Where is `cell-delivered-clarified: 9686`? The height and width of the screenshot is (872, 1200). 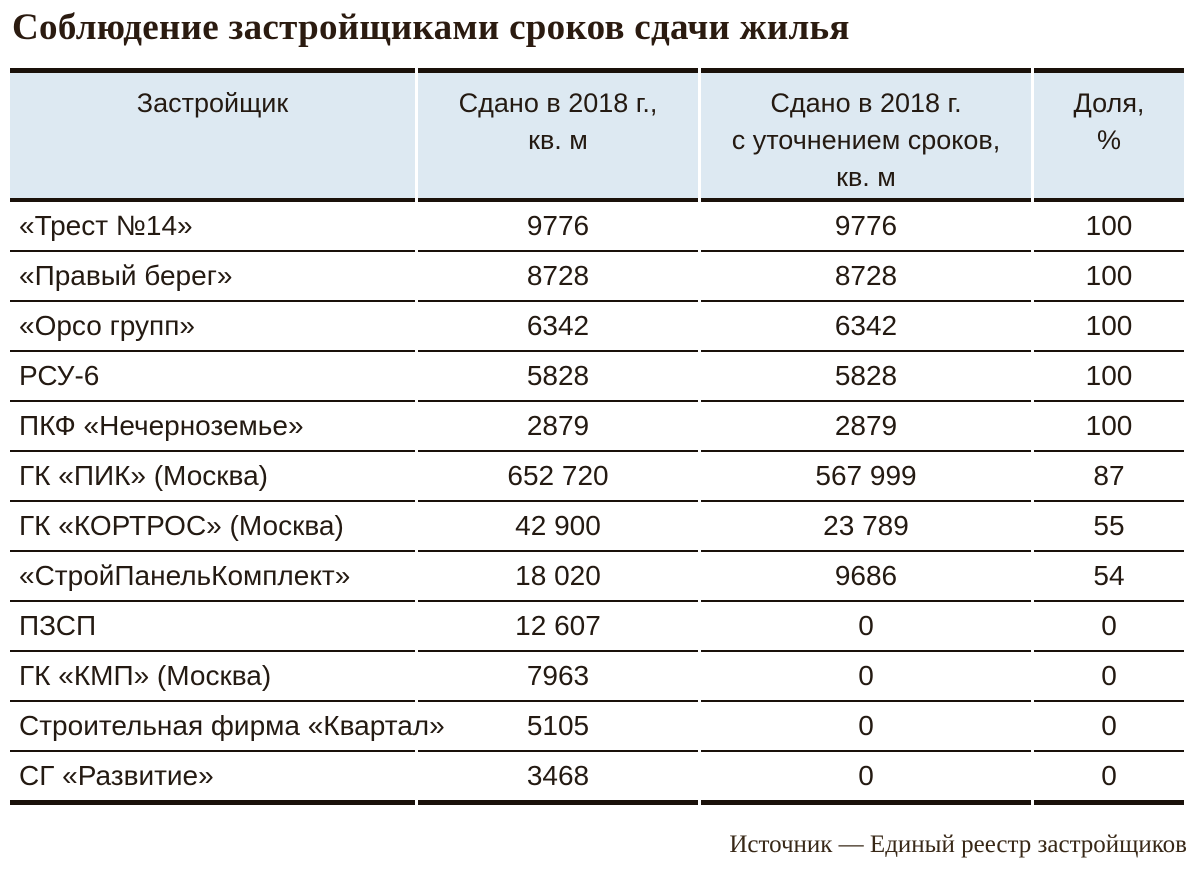
cell-delivered-clarified: 9686 is located at coordinates (866, 577).